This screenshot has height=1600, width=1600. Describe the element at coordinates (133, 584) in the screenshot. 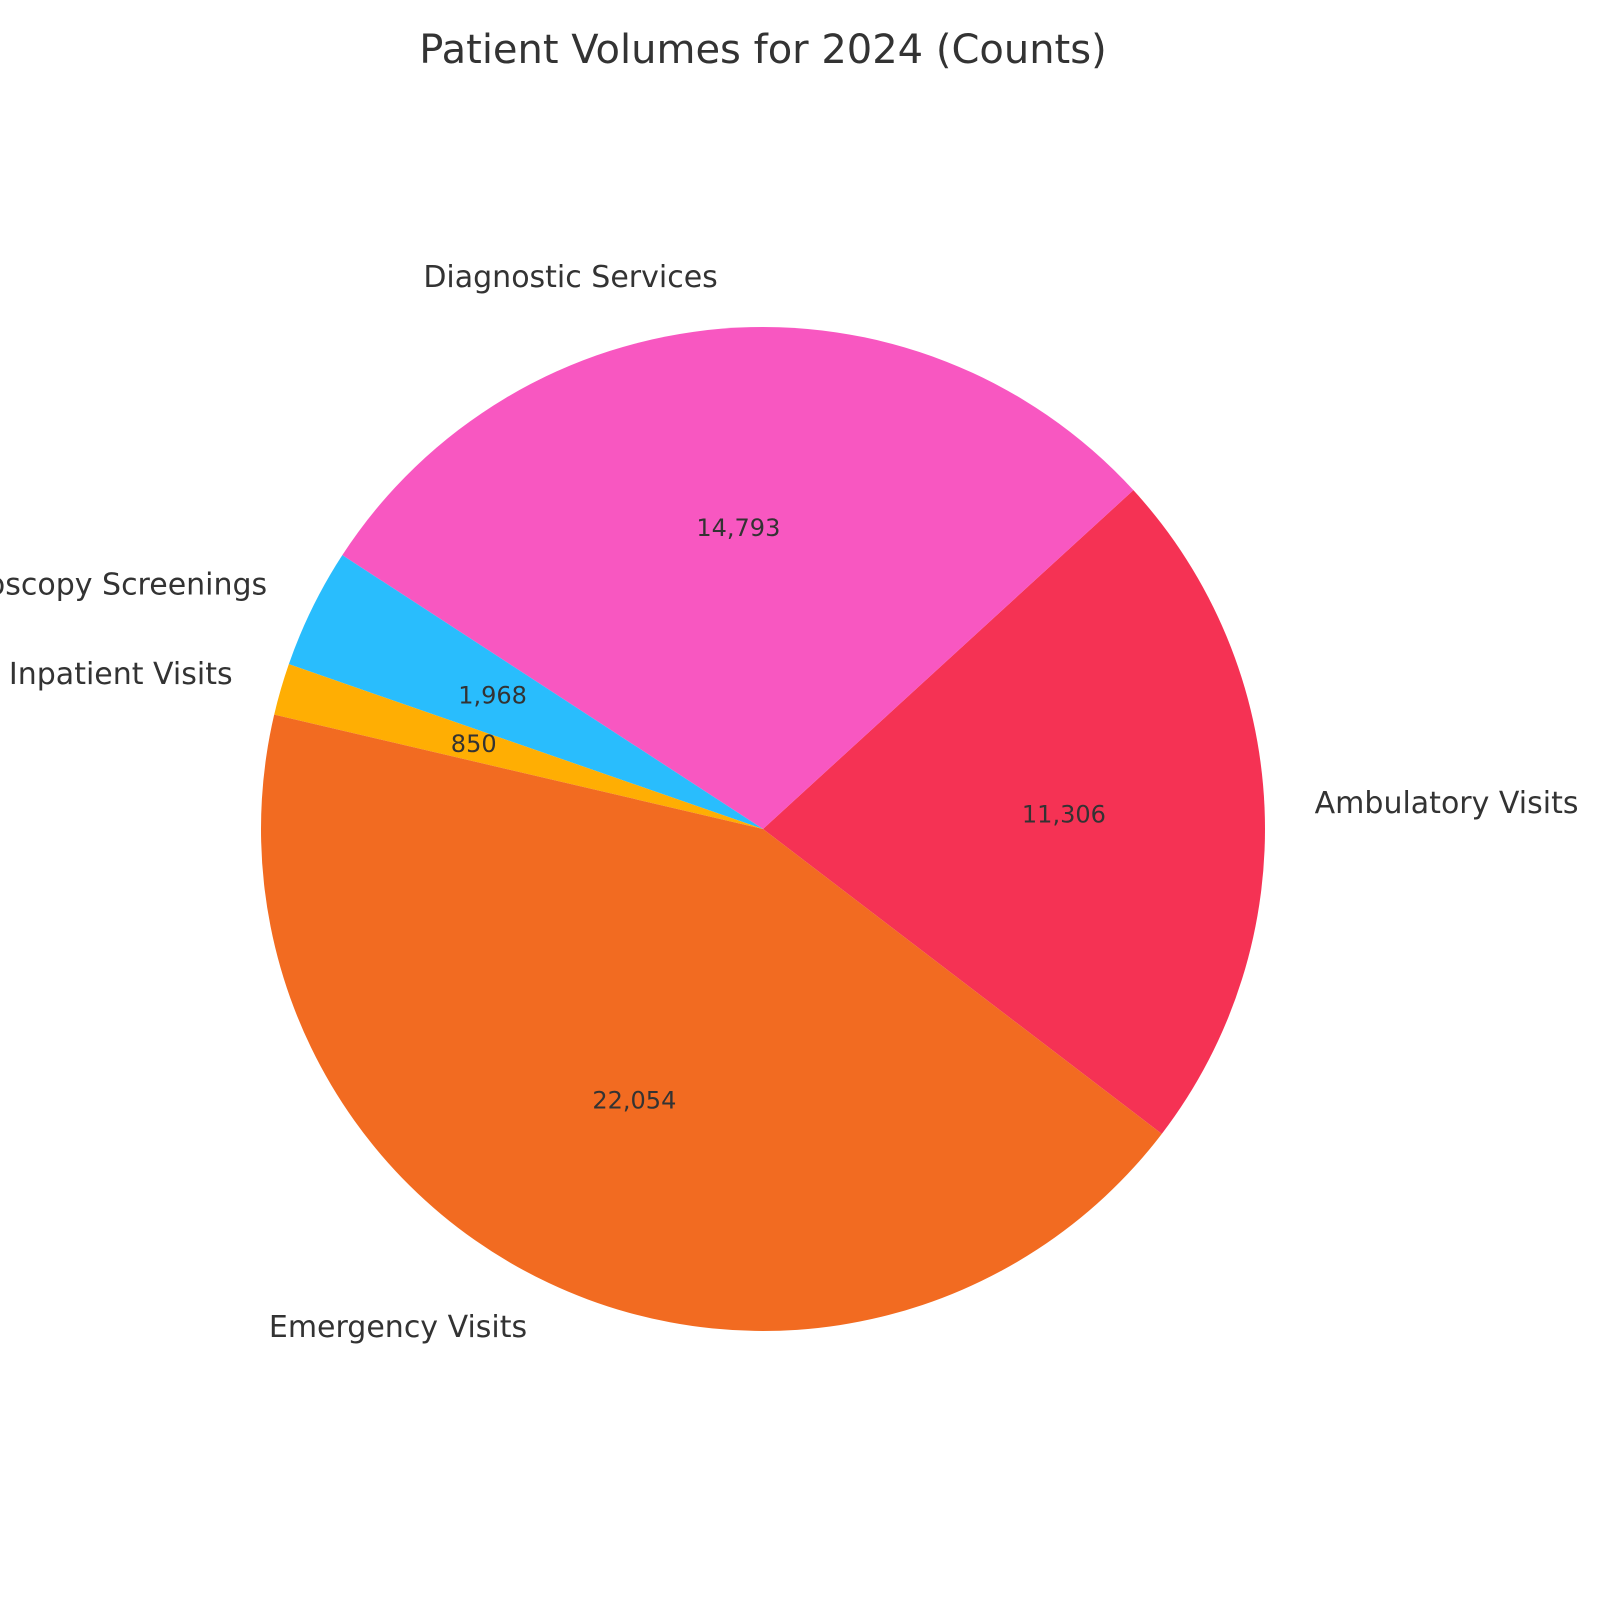

I see `slice-label-endoscopy-screenings: Endoscopy Screenings` at that location.